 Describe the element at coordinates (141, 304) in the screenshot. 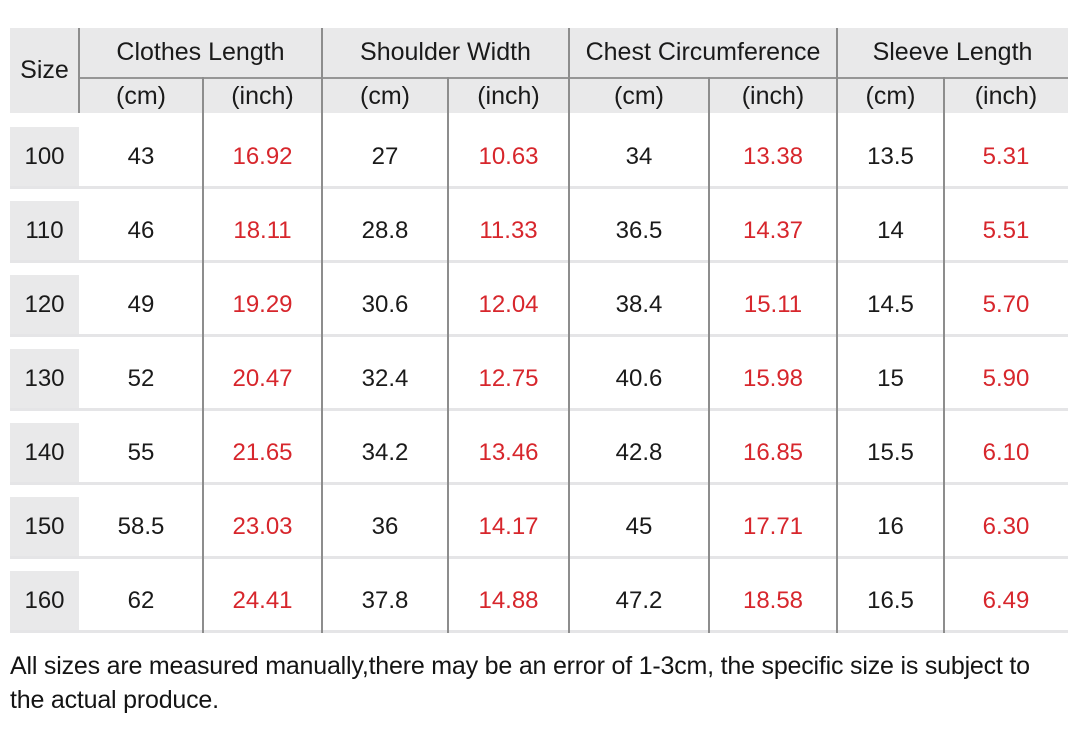

I see `value-cell: 49` at that location.